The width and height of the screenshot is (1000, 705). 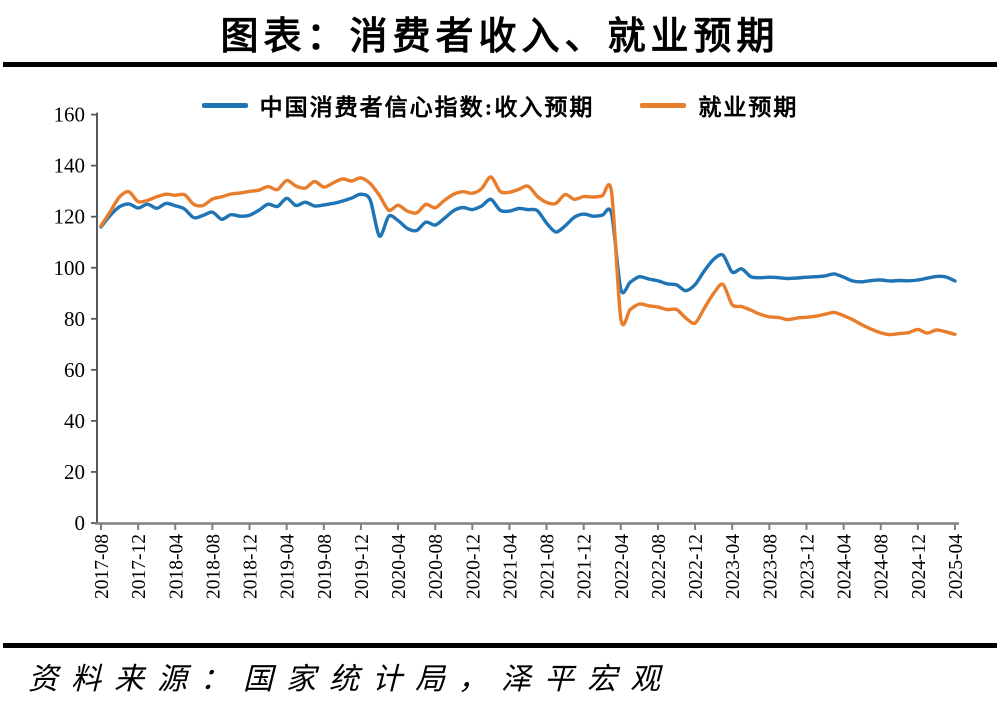 What do you see at coordinates (362, 566) in the screenshot?
I see `x-tick-label: 2019-12` at bounding box center [362, 566].